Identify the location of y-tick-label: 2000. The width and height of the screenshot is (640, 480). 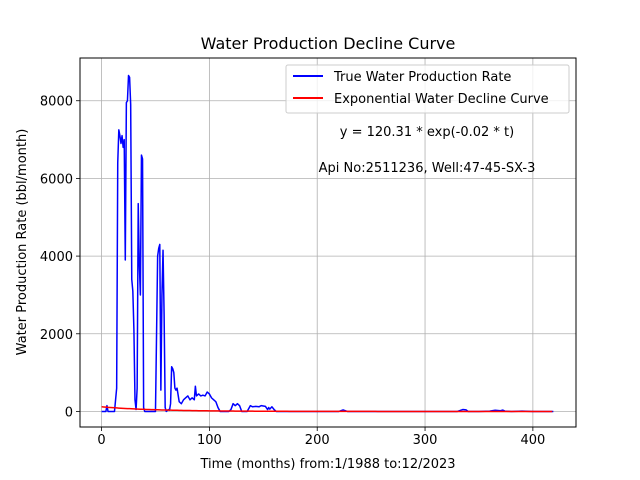
(56, 335).